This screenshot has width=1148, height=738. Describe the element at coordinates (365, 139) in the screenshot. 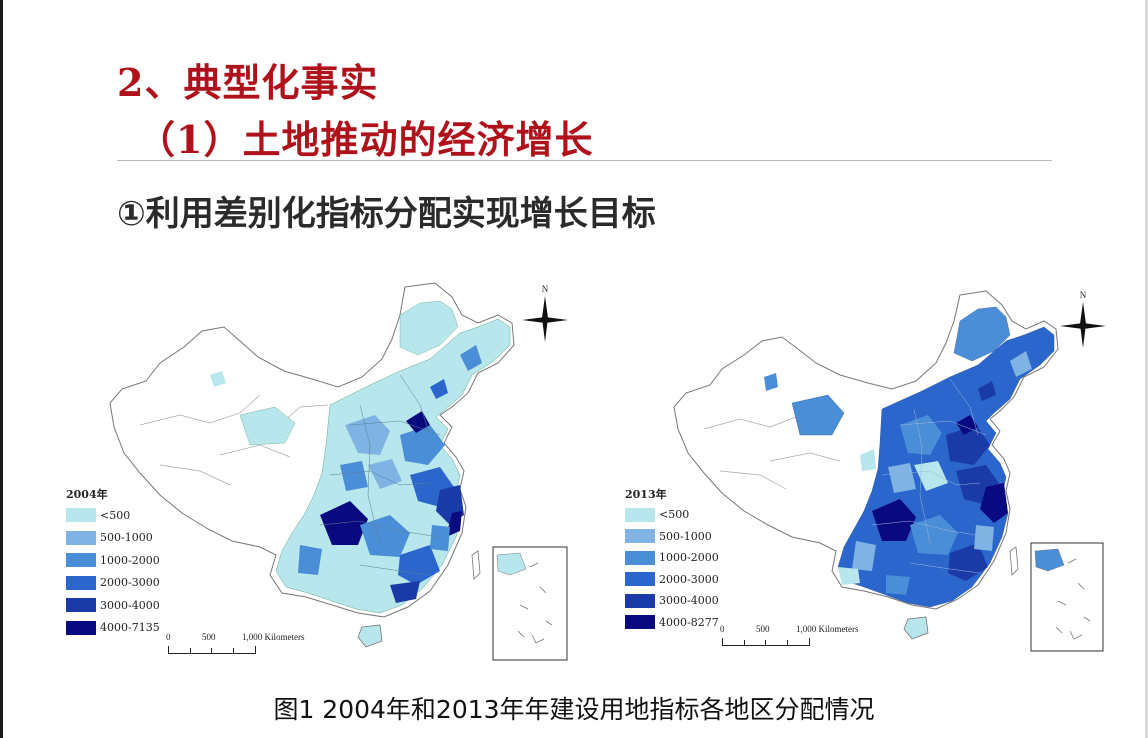

I see `slide-heading-secondary: （1）土地推动的经济增长` at that location.